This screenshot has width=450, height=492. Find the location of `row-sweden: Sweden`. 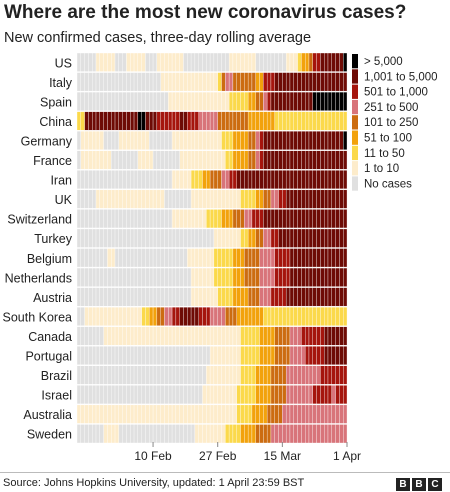

row-sweden: Sweden is located at coordinates (187, 434).